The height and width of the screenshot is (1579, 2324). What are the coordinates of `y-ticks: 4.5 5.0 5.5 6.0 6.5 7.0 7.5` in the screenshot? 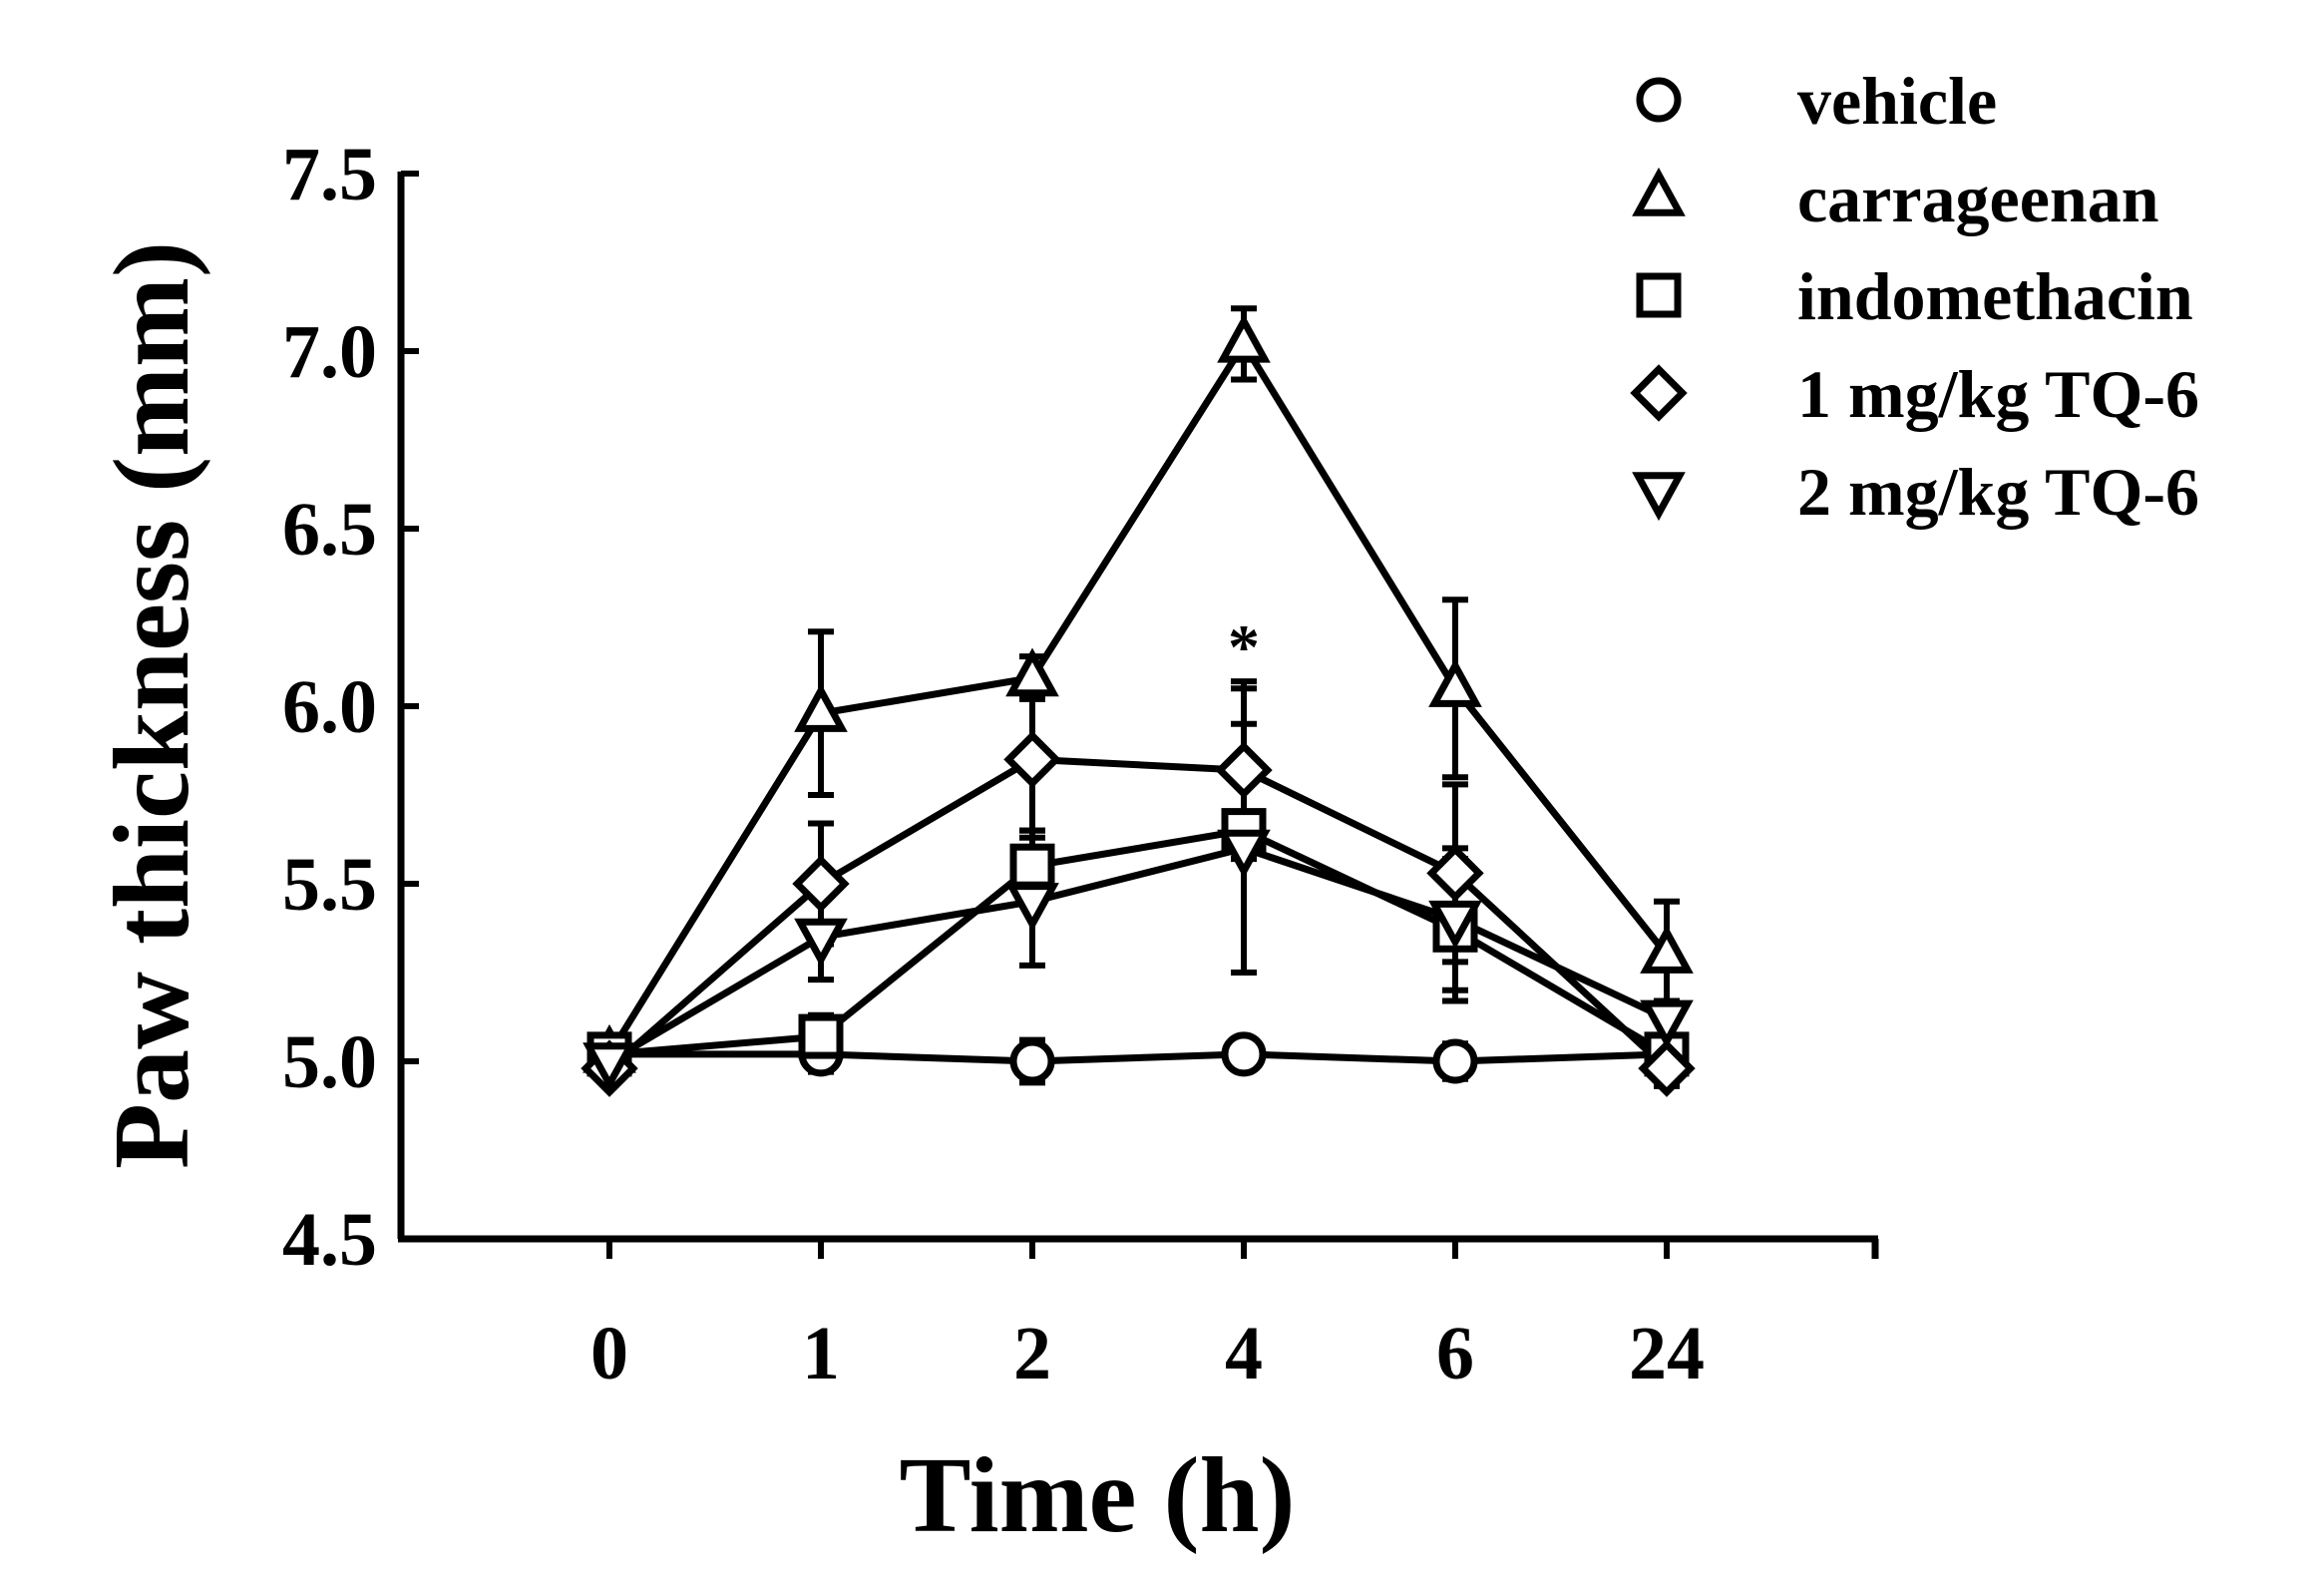 It's located at (350, 707).